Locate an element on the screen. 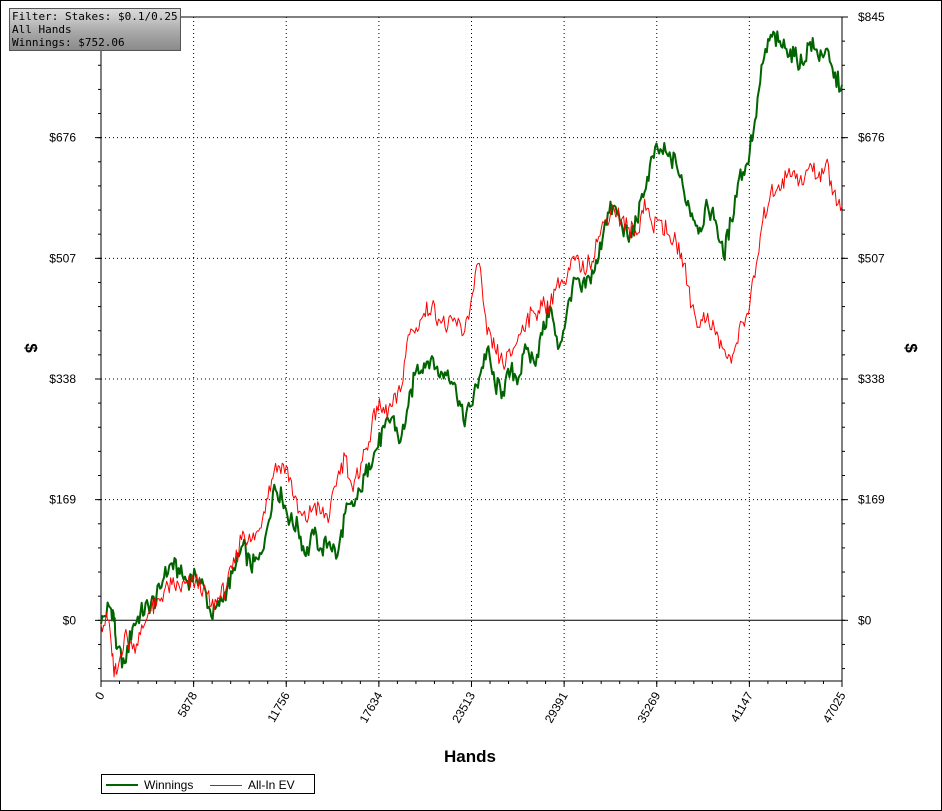  filter-line-stakes: Filter: Stakes: $0.1/0.25 NL is located at coordinates (96, 16).